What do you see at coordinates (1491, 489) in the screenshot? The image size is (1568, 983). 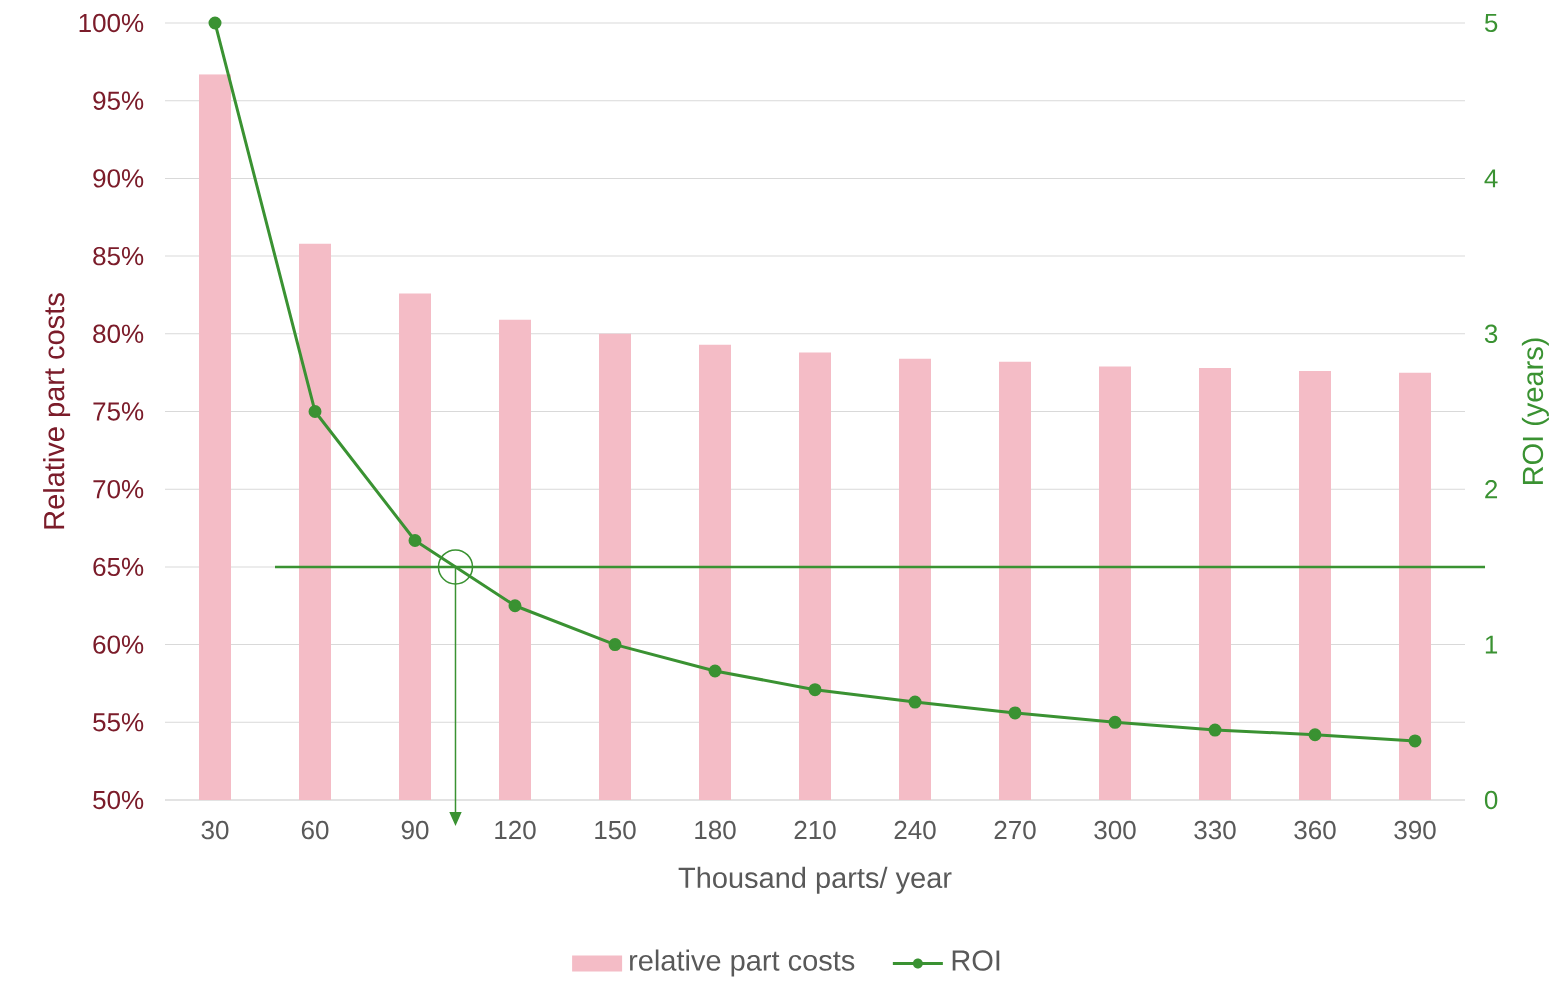 I see `y2-tick-label: 2` at bounding box center [1491, 489].